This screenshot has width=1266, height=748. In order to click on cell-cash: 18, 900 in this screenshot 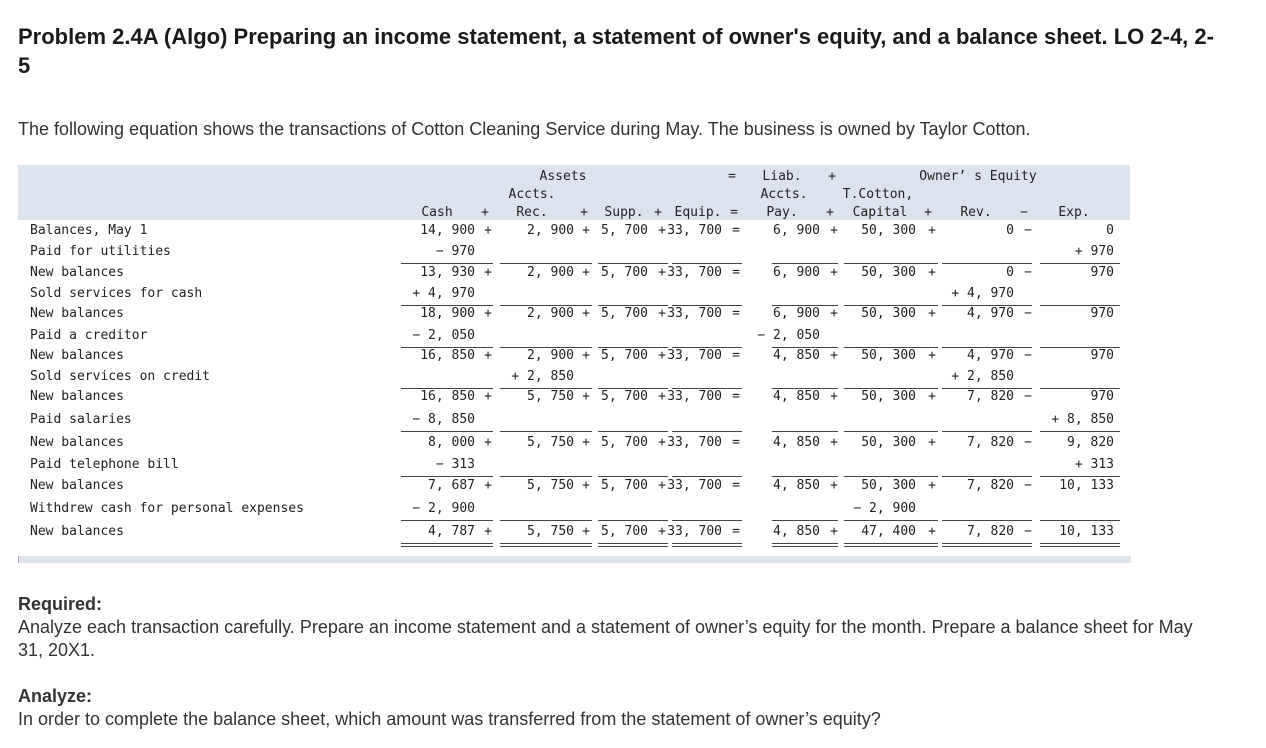, I will do `click(447, 313)`.